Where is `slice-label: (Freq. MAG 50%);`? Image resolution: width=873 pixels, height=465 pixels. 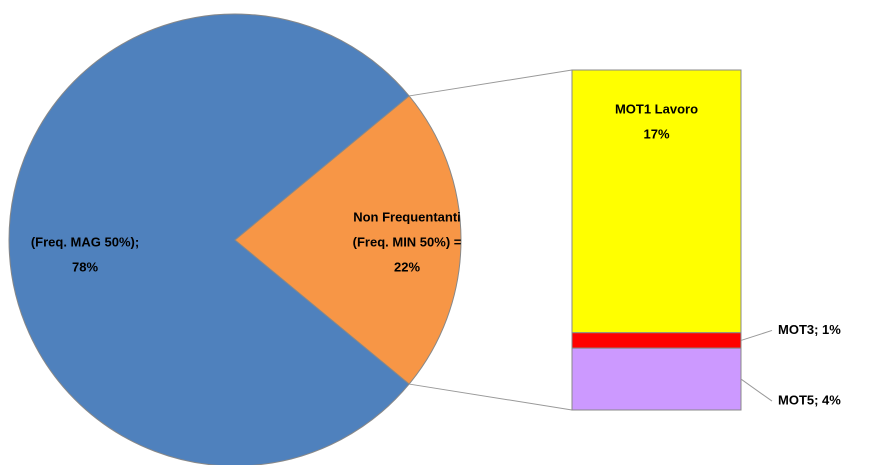
slice-label: (Freq. MAG 50%); is located at coordinates (85, 241).